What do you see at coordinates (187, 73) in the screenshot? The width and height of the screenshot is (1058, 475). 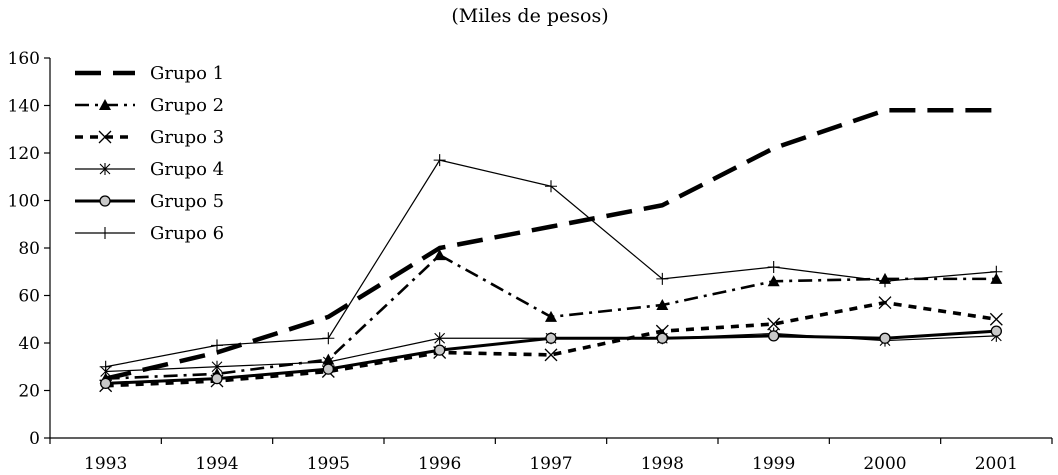 I see `legend-label: Grupo 1` at bounding box center [187, 73].